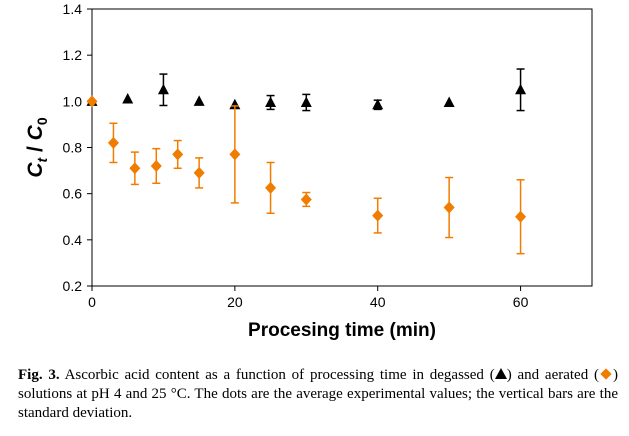 This screenshot has width=629, height=436. Describe the element at coordinates (73, 194) in the screenshot. I see `y-tick-label: 0.6` at that location.